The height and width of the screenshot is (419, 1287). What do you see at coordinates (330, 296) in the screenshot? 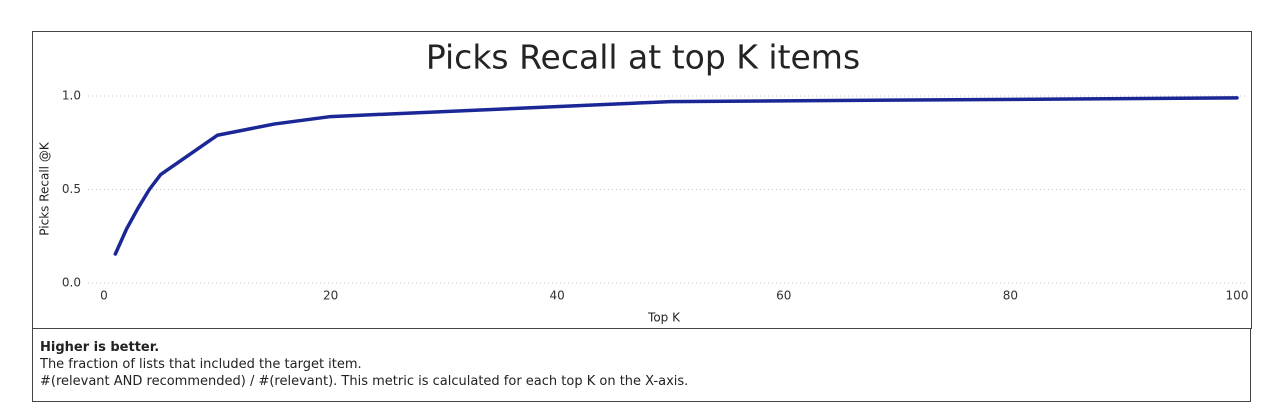
I see `x-tick-label: 20` at bounding box center [330, 296].